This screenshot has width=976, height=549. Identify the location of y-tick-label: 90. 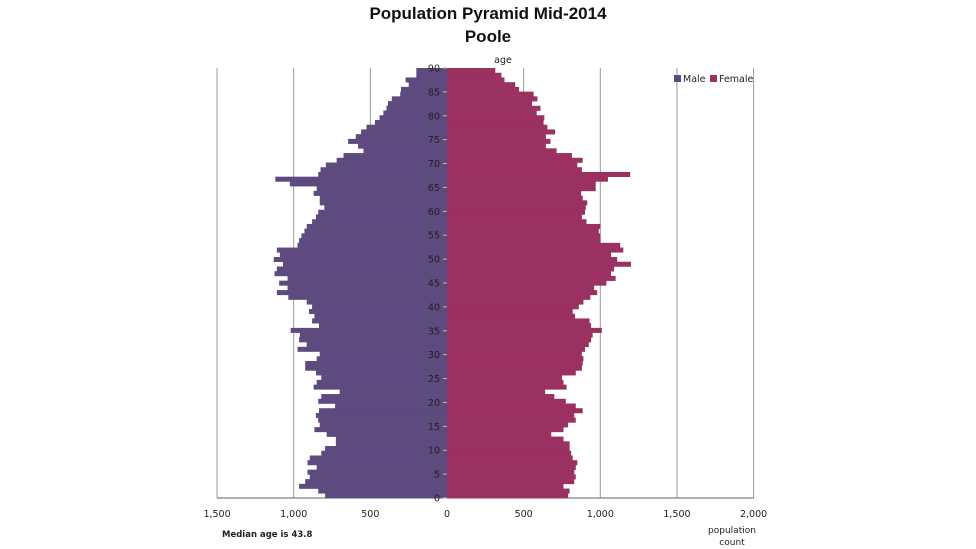
(434, 69).